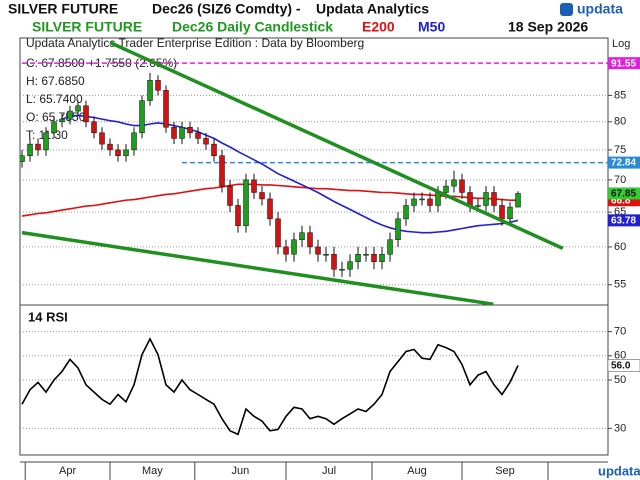 This screenshot has height=480, width=640. I want to click on series-tag-bg, so click(624, 220).